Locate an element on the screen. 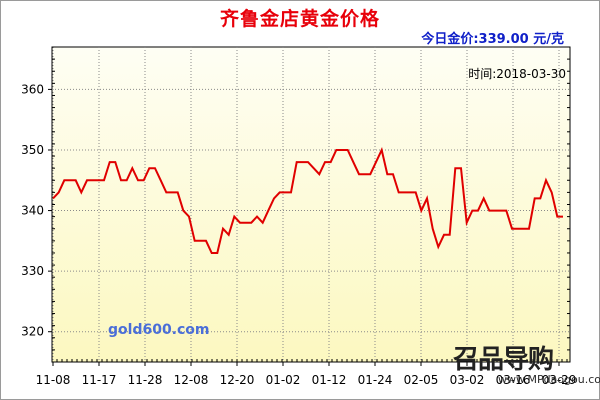 This screenshot has height=400, width=600. today-unit: 元/克 is located at coordinates (548, 39).